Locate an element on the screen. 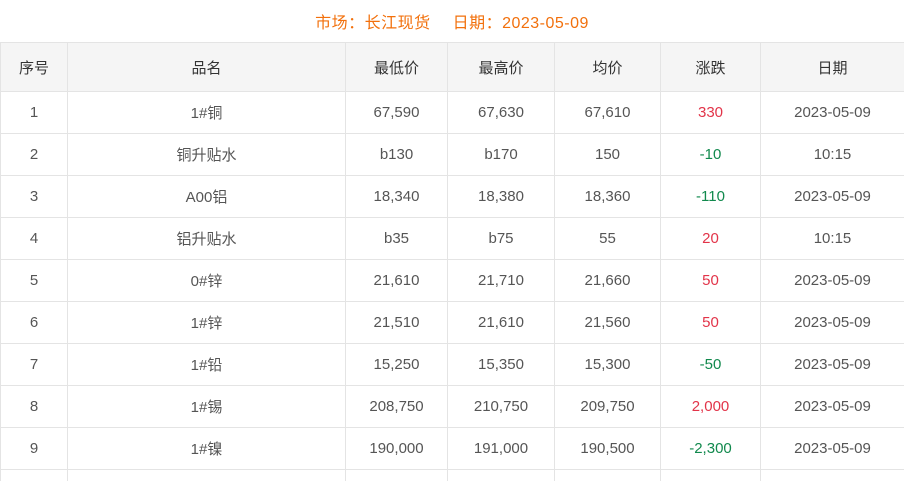 Image resolution: width=904 pixels, height=481 pixels. cell-high: b170 is located at coordinates (501, 154).